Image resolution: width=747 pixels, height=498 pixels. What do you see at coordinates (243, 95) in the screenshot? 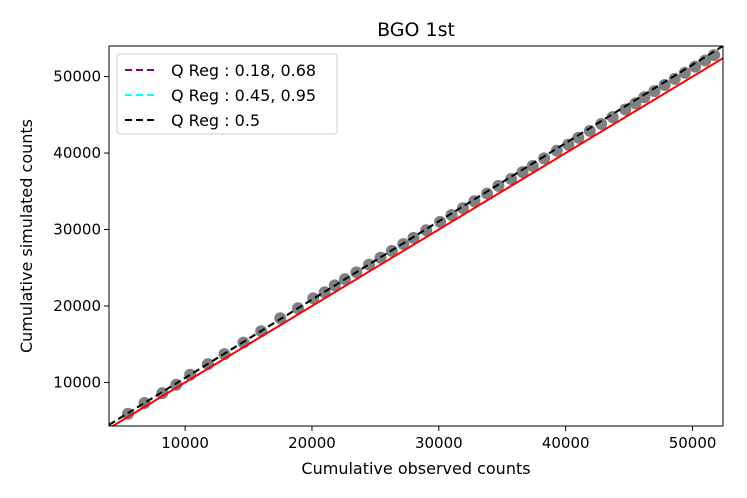
I see `legend-label: Q Reg : 0.45, 0.95` at bounding box center [243, 95].